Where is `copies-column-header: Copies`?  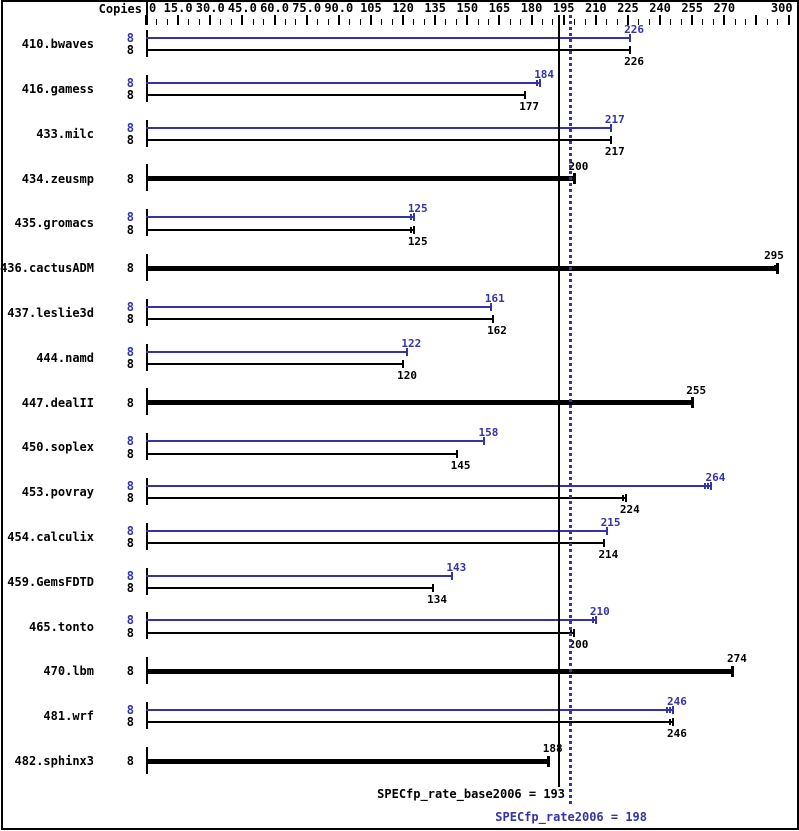 copies-column-header: Copies is located at coordinates (120, 9).